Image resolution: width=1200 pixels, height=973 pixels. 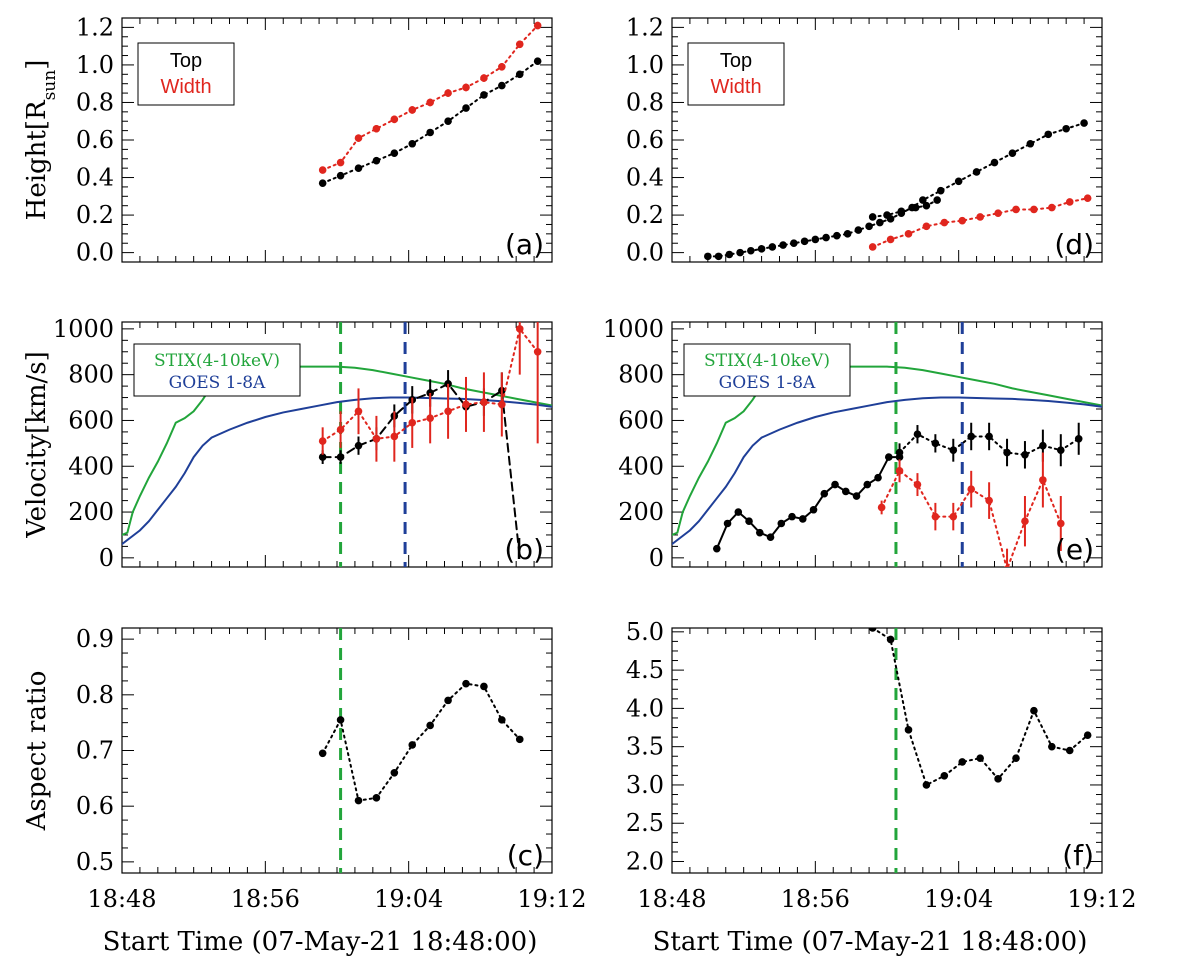 What do you see at coordinates (525, 855) in the screenshot?
I see `panel-tag: (c)` at bounding box center [525, 855].